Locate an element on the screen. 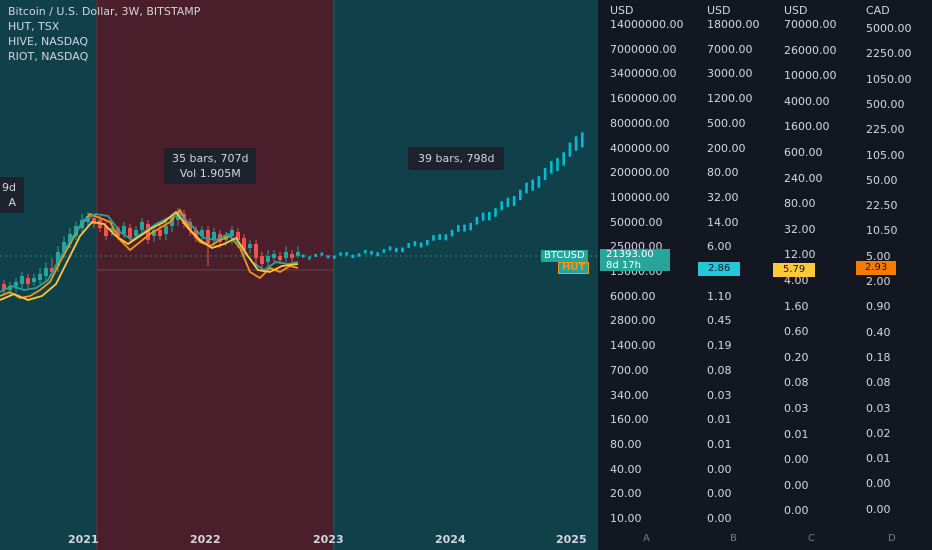 The image size is (932, 550). axis-tick: 0.40 is located at coordinates (878, 332).